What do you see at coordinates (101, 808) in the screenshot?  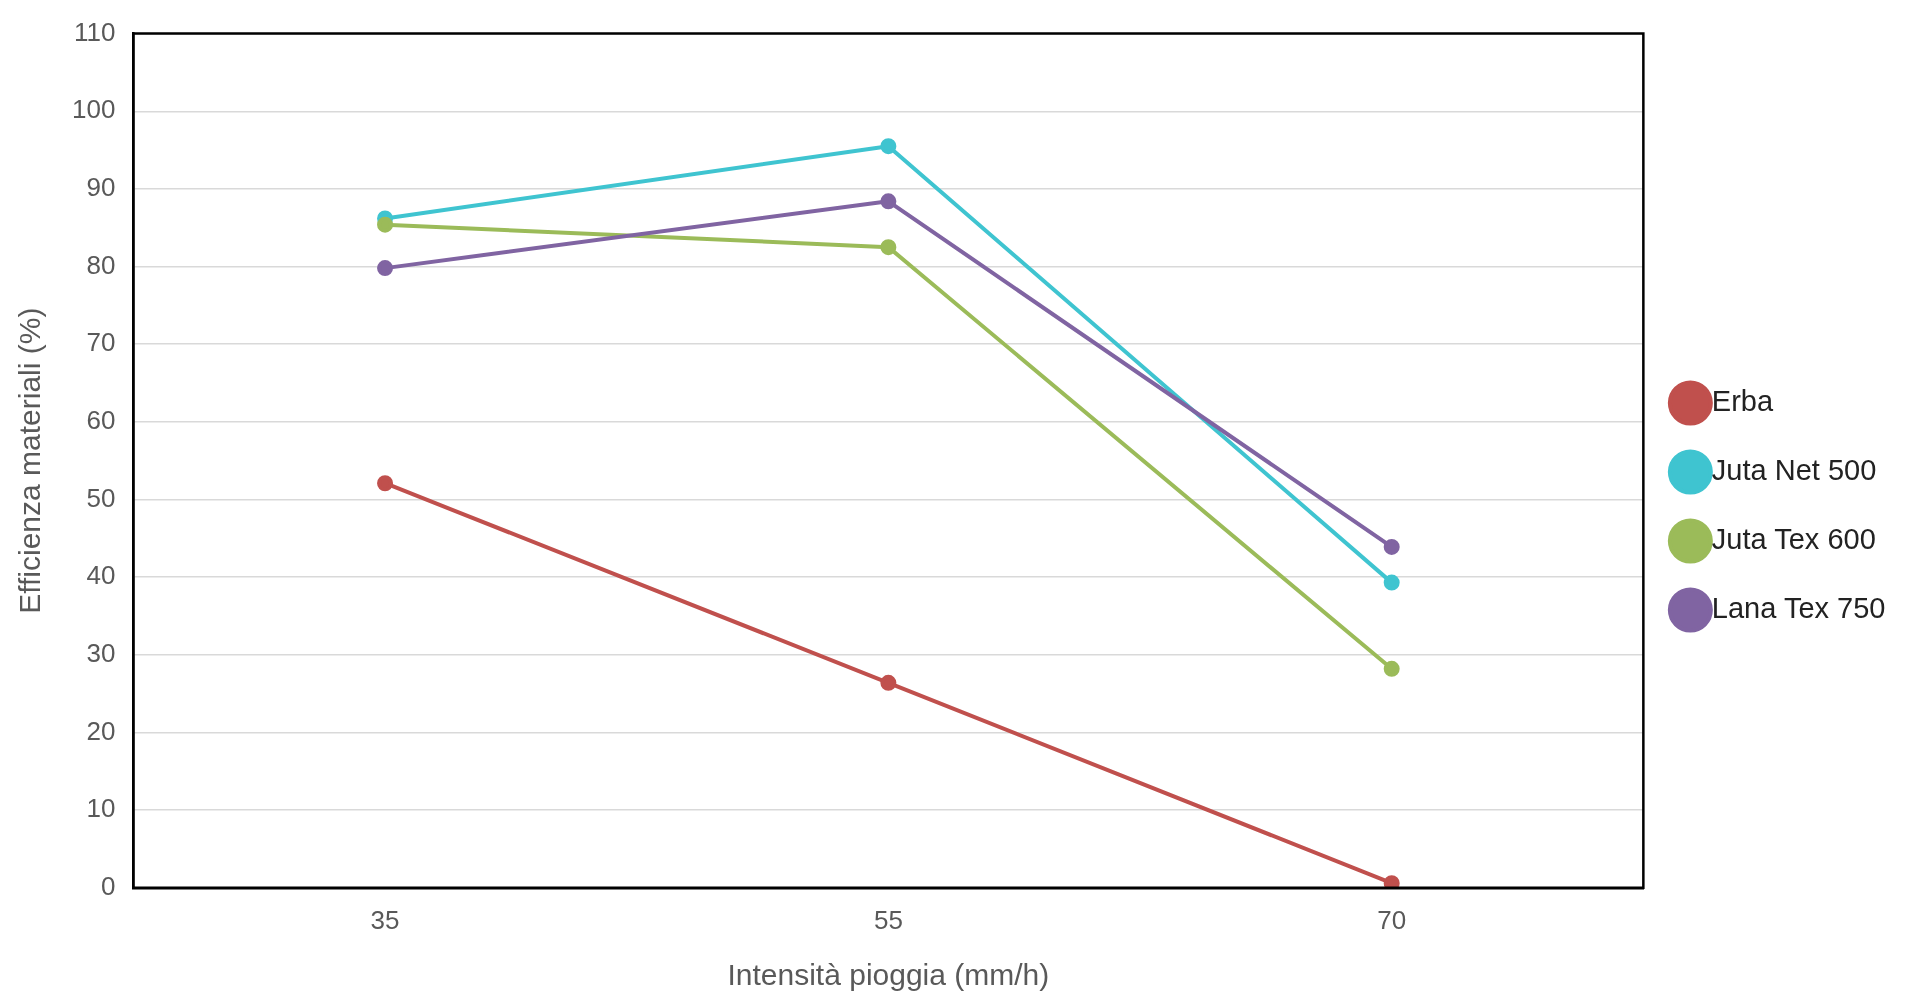 I see `y-tick-label: 10` at bounding box center [101, 808].